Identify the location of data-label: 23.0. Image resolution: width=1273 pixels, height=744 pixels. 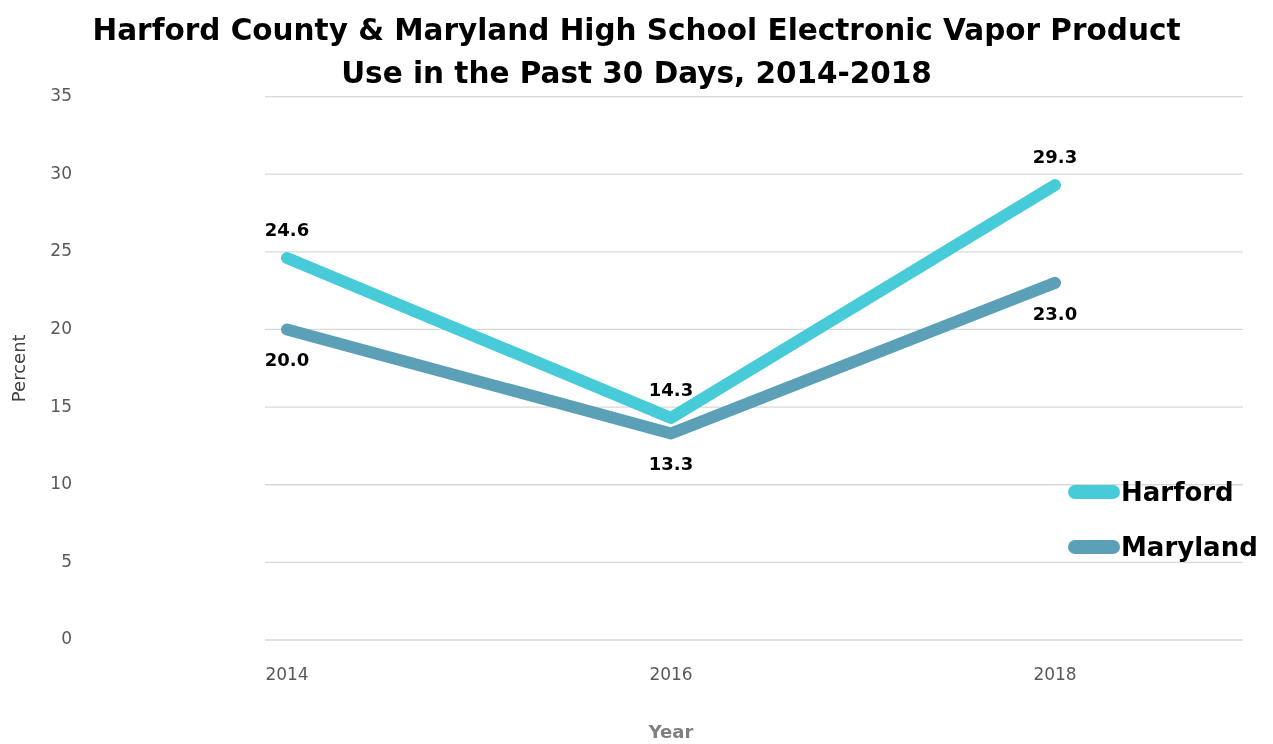
(1055, 313).